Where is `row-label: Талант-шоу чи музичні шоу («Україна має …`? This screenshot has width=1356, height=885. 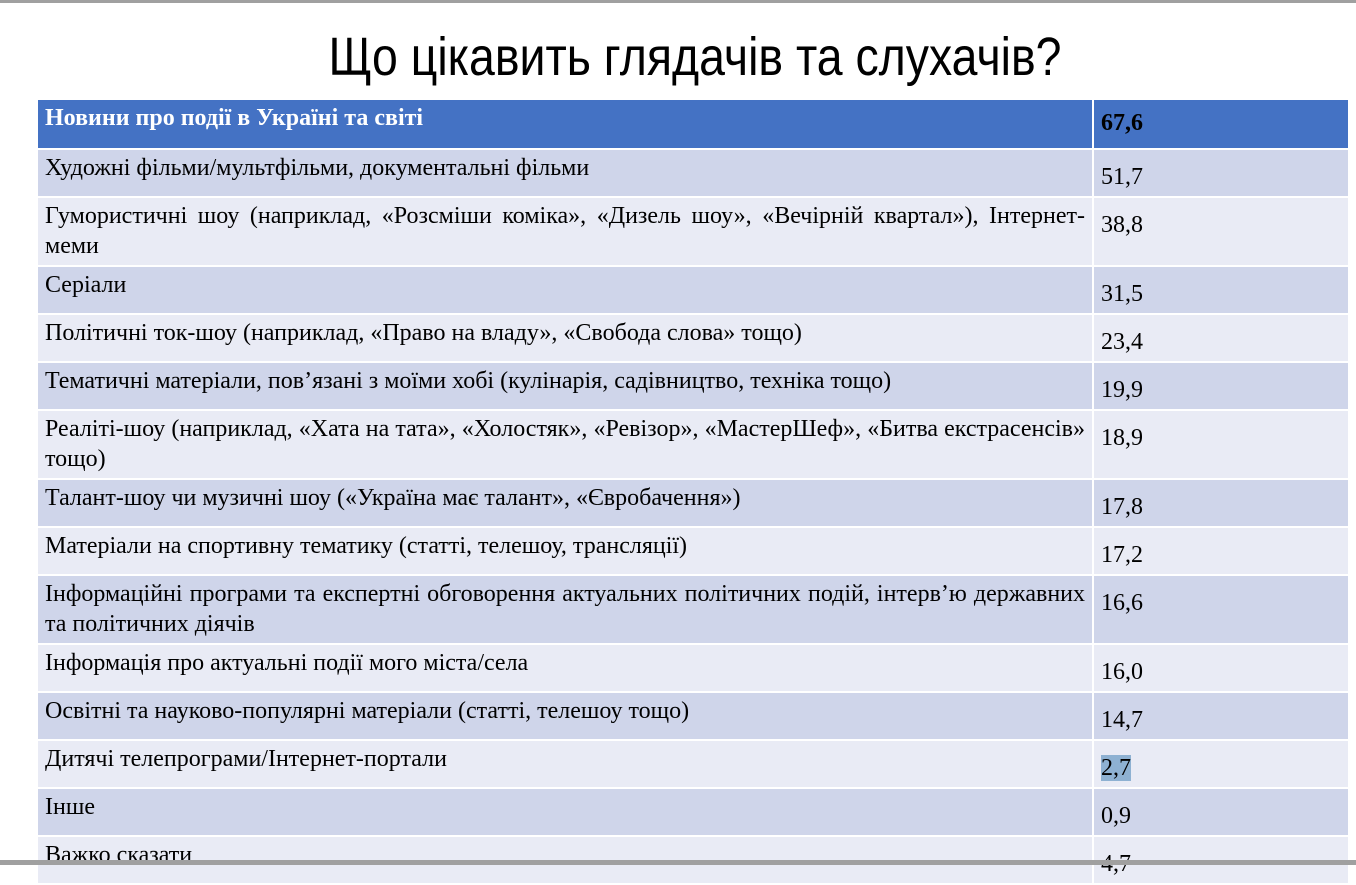
row-label: Талант-шоу чи музичні шоу («Україна має … is located at coordinates (565, 503).